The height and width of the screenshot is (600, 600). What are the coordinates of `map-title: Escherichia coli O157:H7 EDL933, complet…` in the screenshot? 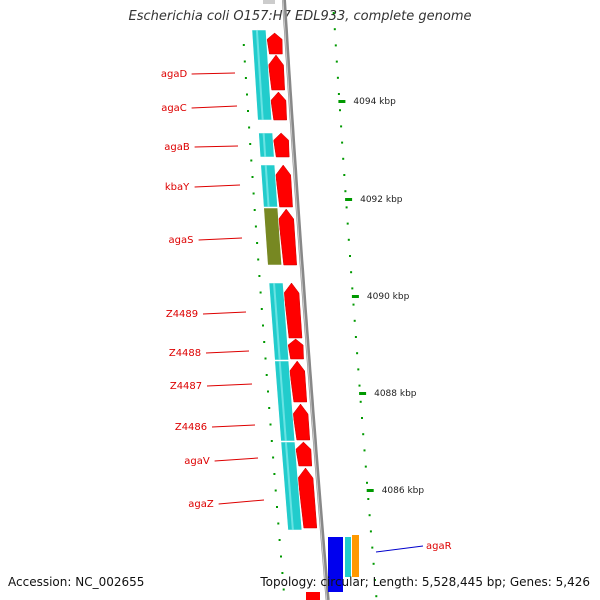 It's located at (300, 16).